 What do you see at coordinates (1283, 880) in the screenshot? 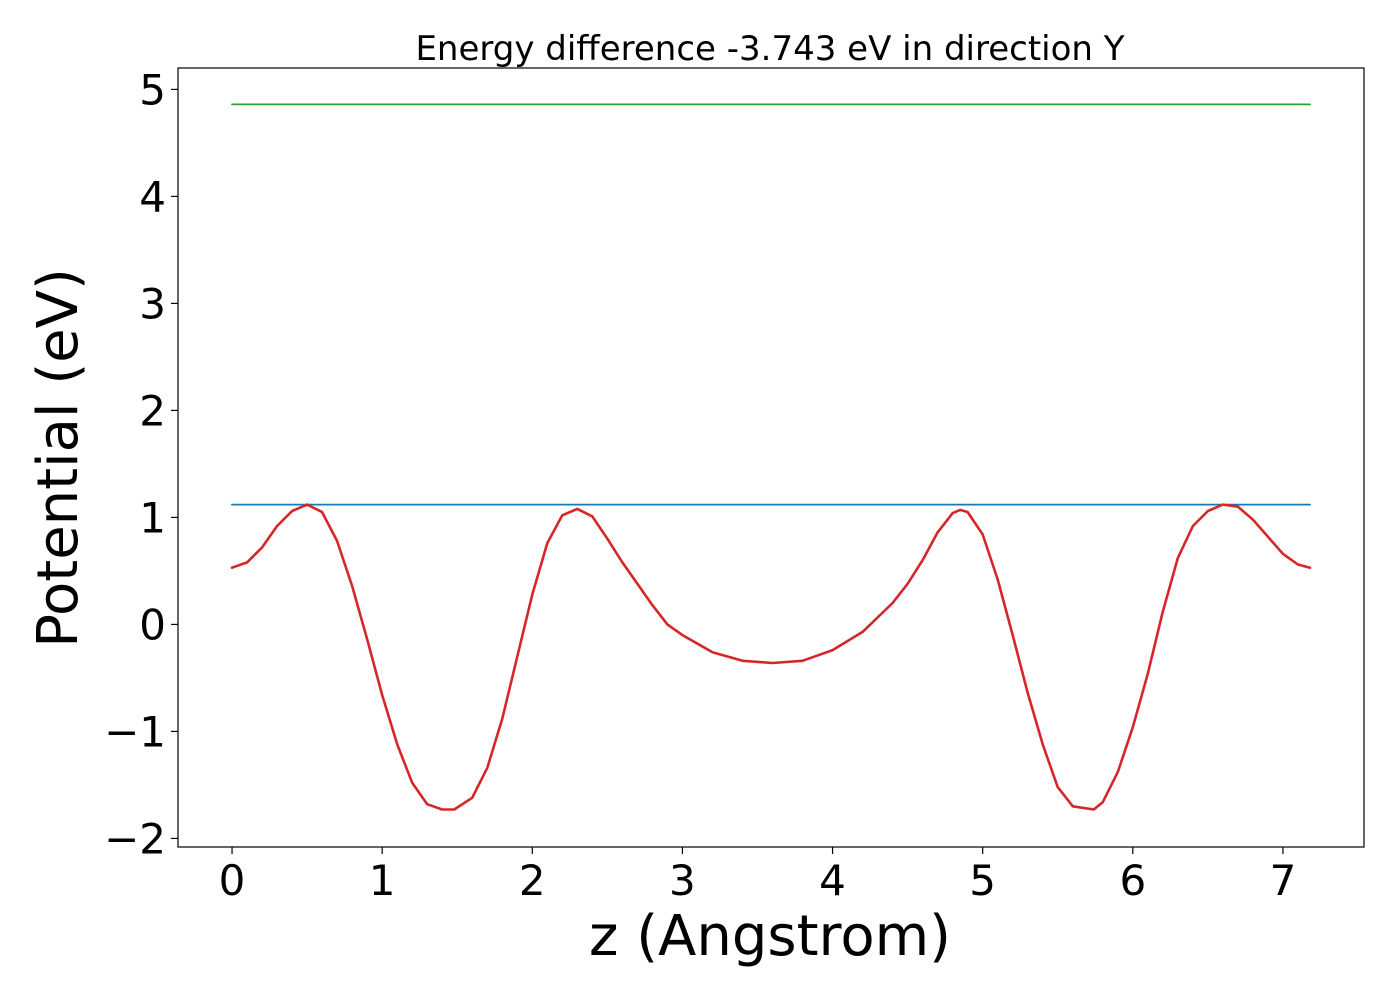
I see `x-tick-label: 7` at bounding box center [1283, 880].